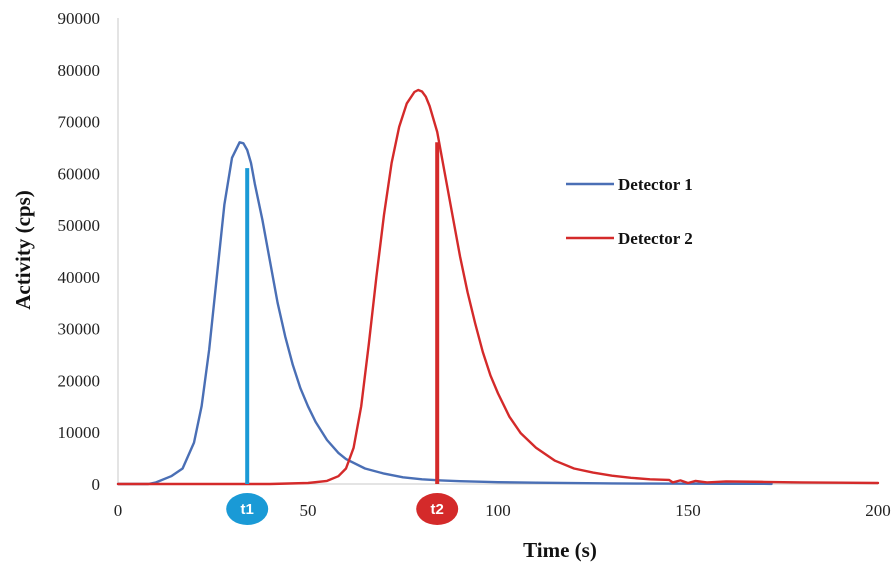 This screenshot has width=896, height=564. Describe the element at coordinates (79, 173) in the screenshot. I see `y-tick-label: 60000` at that location.